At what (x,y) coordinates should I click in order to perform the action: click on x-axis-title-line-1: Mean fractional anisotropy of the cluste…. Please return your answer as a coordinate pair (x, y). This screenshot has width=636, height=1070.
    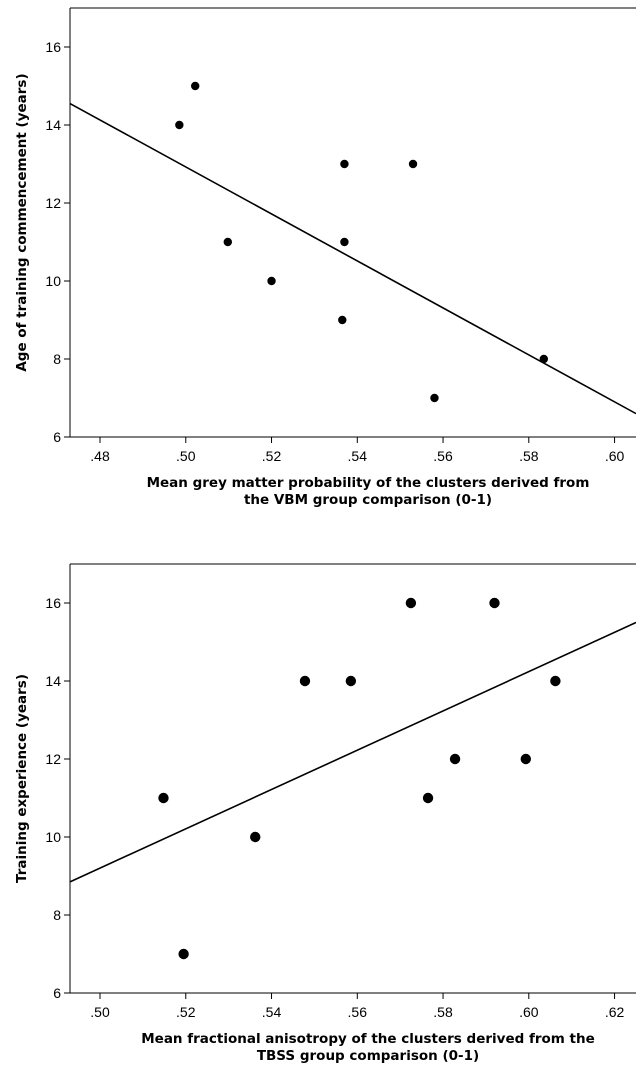
    Looking at the image, I should click on (368, 1039).